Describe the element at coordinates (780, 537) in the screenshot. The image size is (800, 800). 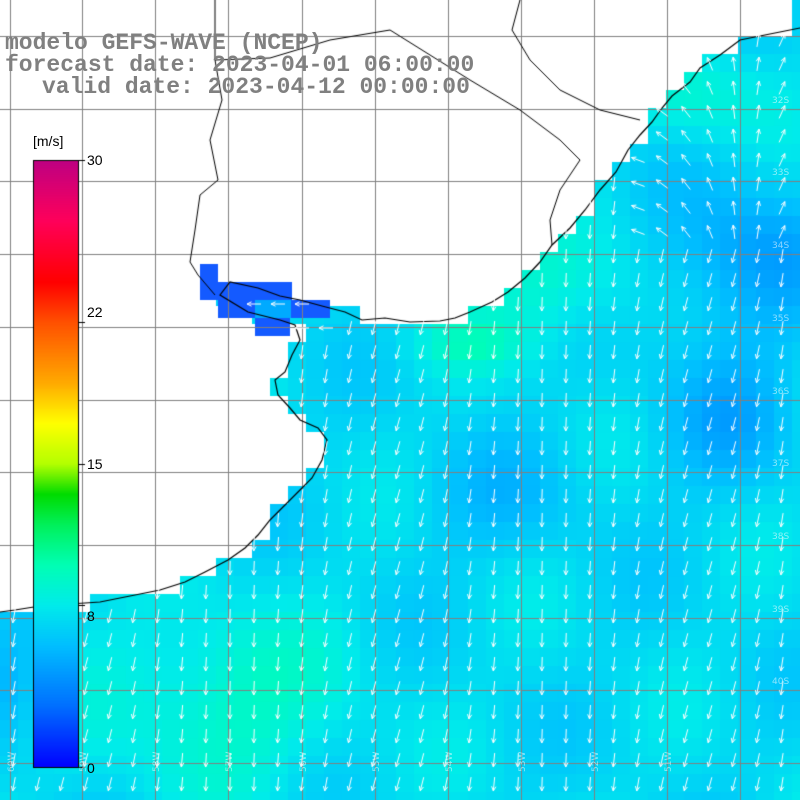
I see `lat-label-38s: 38S` at that location.